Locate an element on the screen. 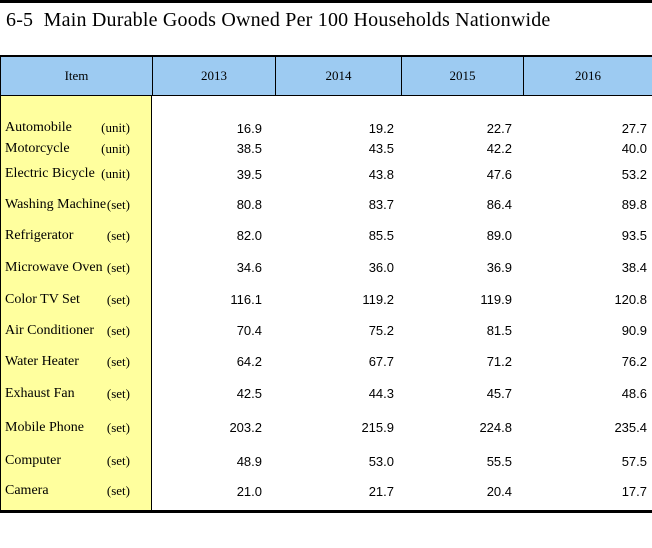 The image size is (652, 548). item-label: Refrigerator is located at coordinates (39, 235).